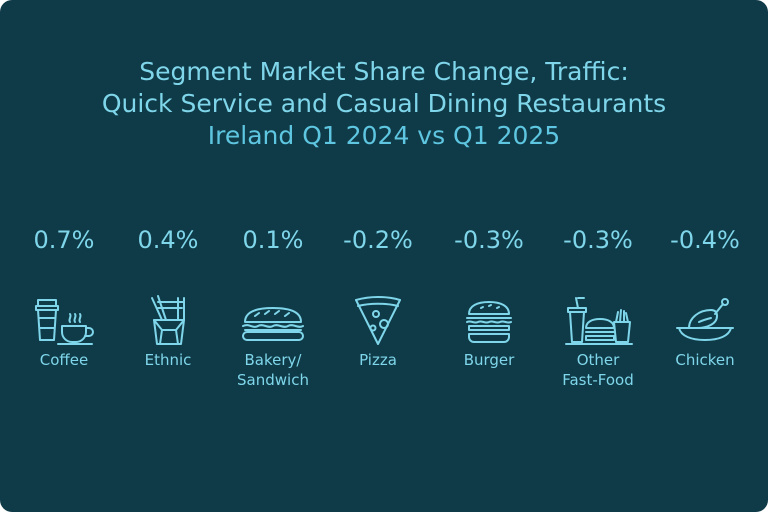 Image resolution: width=768 pixels, height=512 pixels. What do you see at coordinates (489, 320) in the screenshot?
I see `burger-icon` at bounding box center [489, 320].